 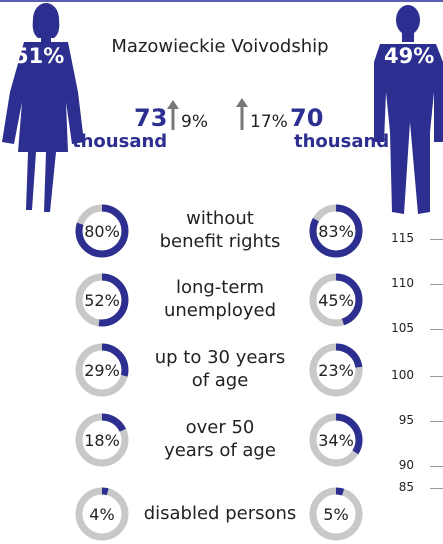 I want to click on men-donut: 83%, so click(x=336, y=231).